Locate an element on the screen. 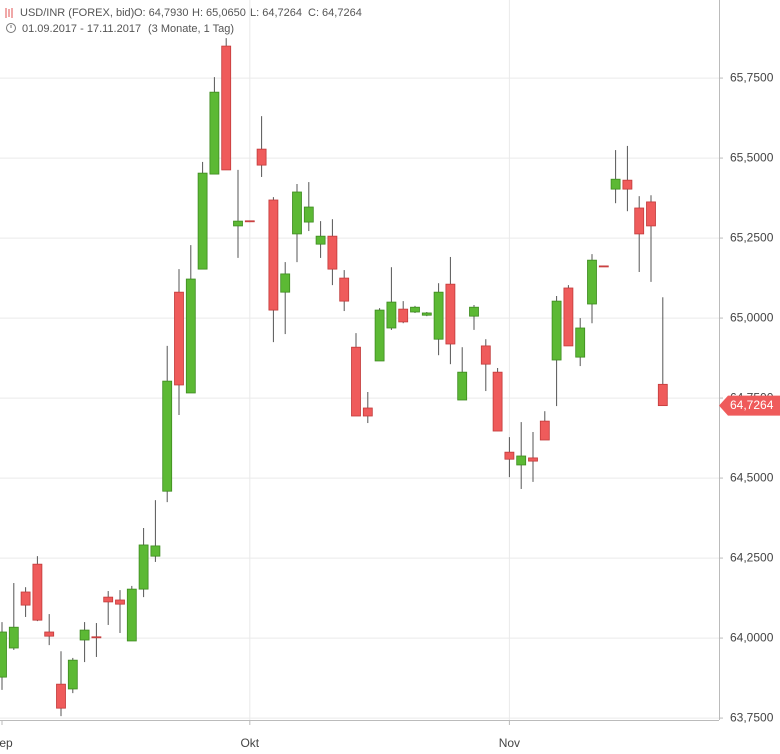 Image resolution: width=780 pixels, height=754 pixels. y-tick-label: 63,7500 is located at coordinates (752, 717).